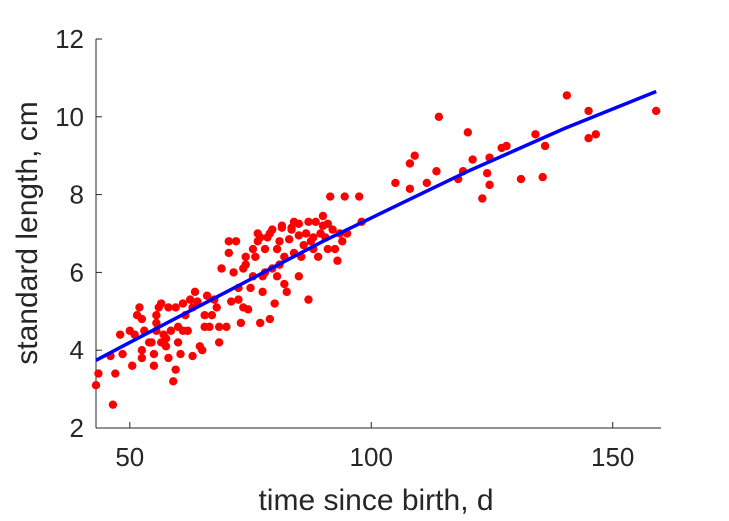 The width and height of the screenshot is (729, 521). I want to click on x-tick-label: 100, so click(371, 457).